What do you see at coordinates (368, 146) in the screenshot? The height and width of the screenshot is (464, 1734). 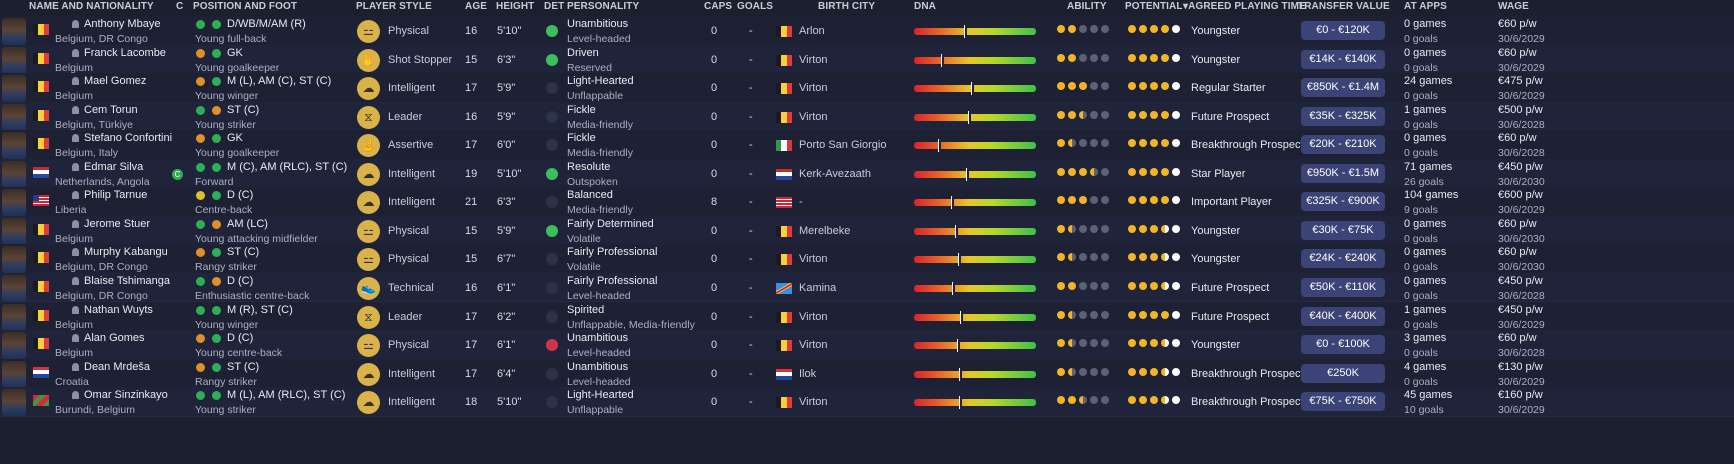 I see `assertive-icon: ☝` at bounding box center [368, 146].